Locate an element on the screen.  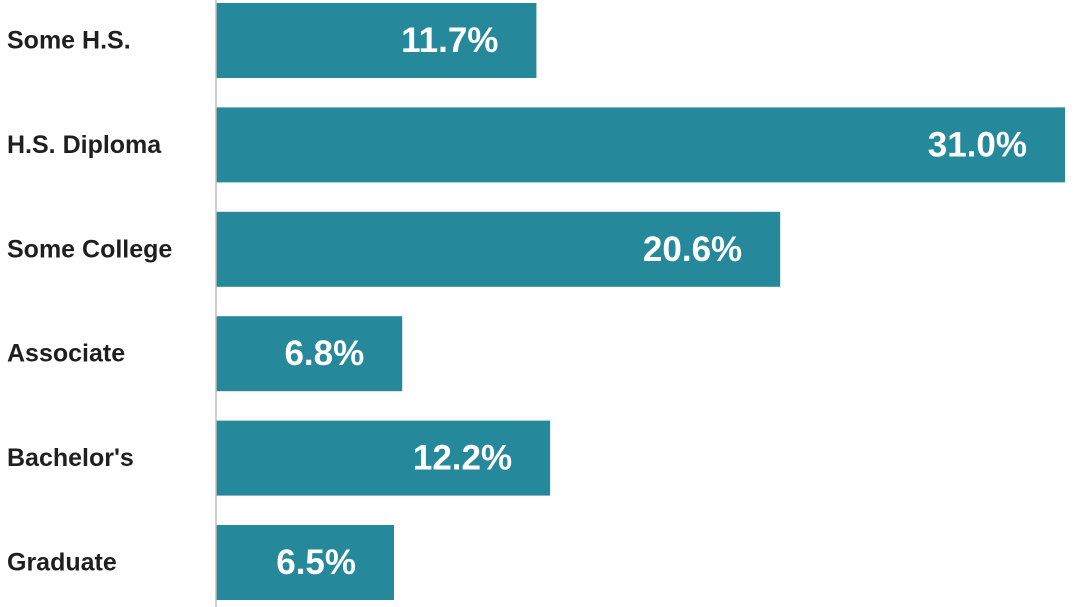
value-label: 20.6% is located at coordinates (692, 249).